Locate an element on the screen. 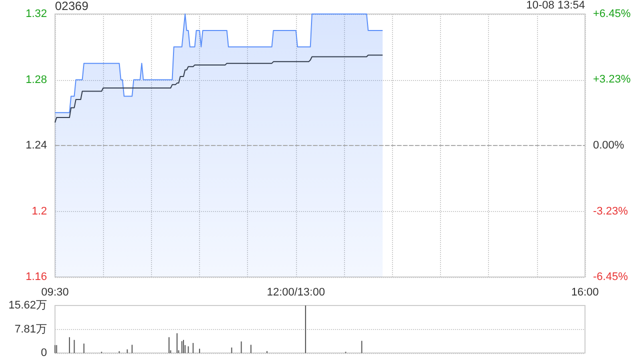 The image size is (640, 360). y2-tick-label: +3.23% is located at coordinates (612, 80).